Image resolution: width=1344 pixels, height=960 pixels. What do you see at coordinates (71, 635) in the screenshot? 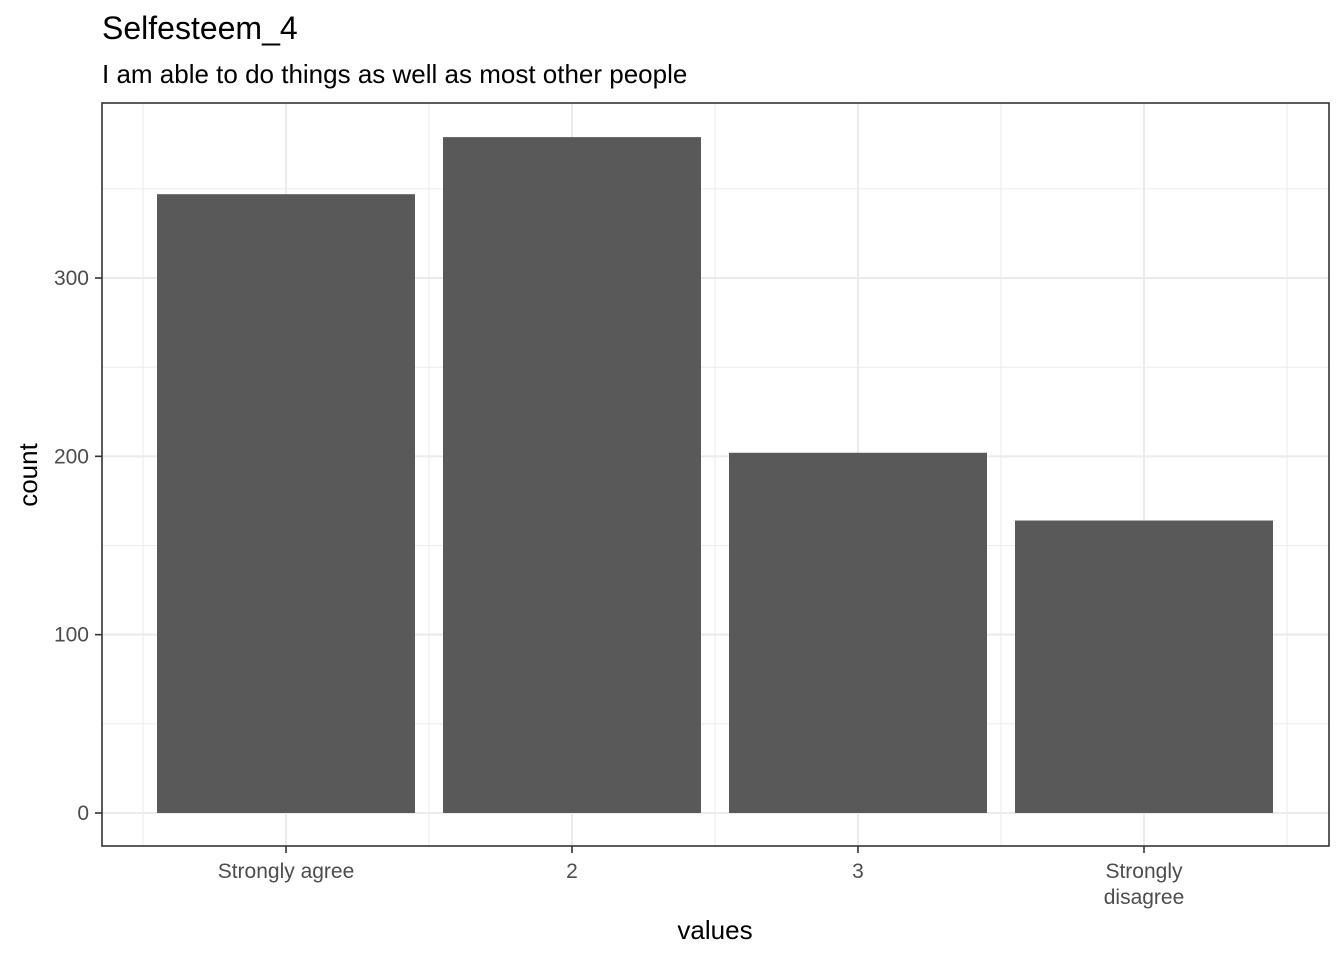
I see `y-tick-label: 100` at bounding box center [71, 635].